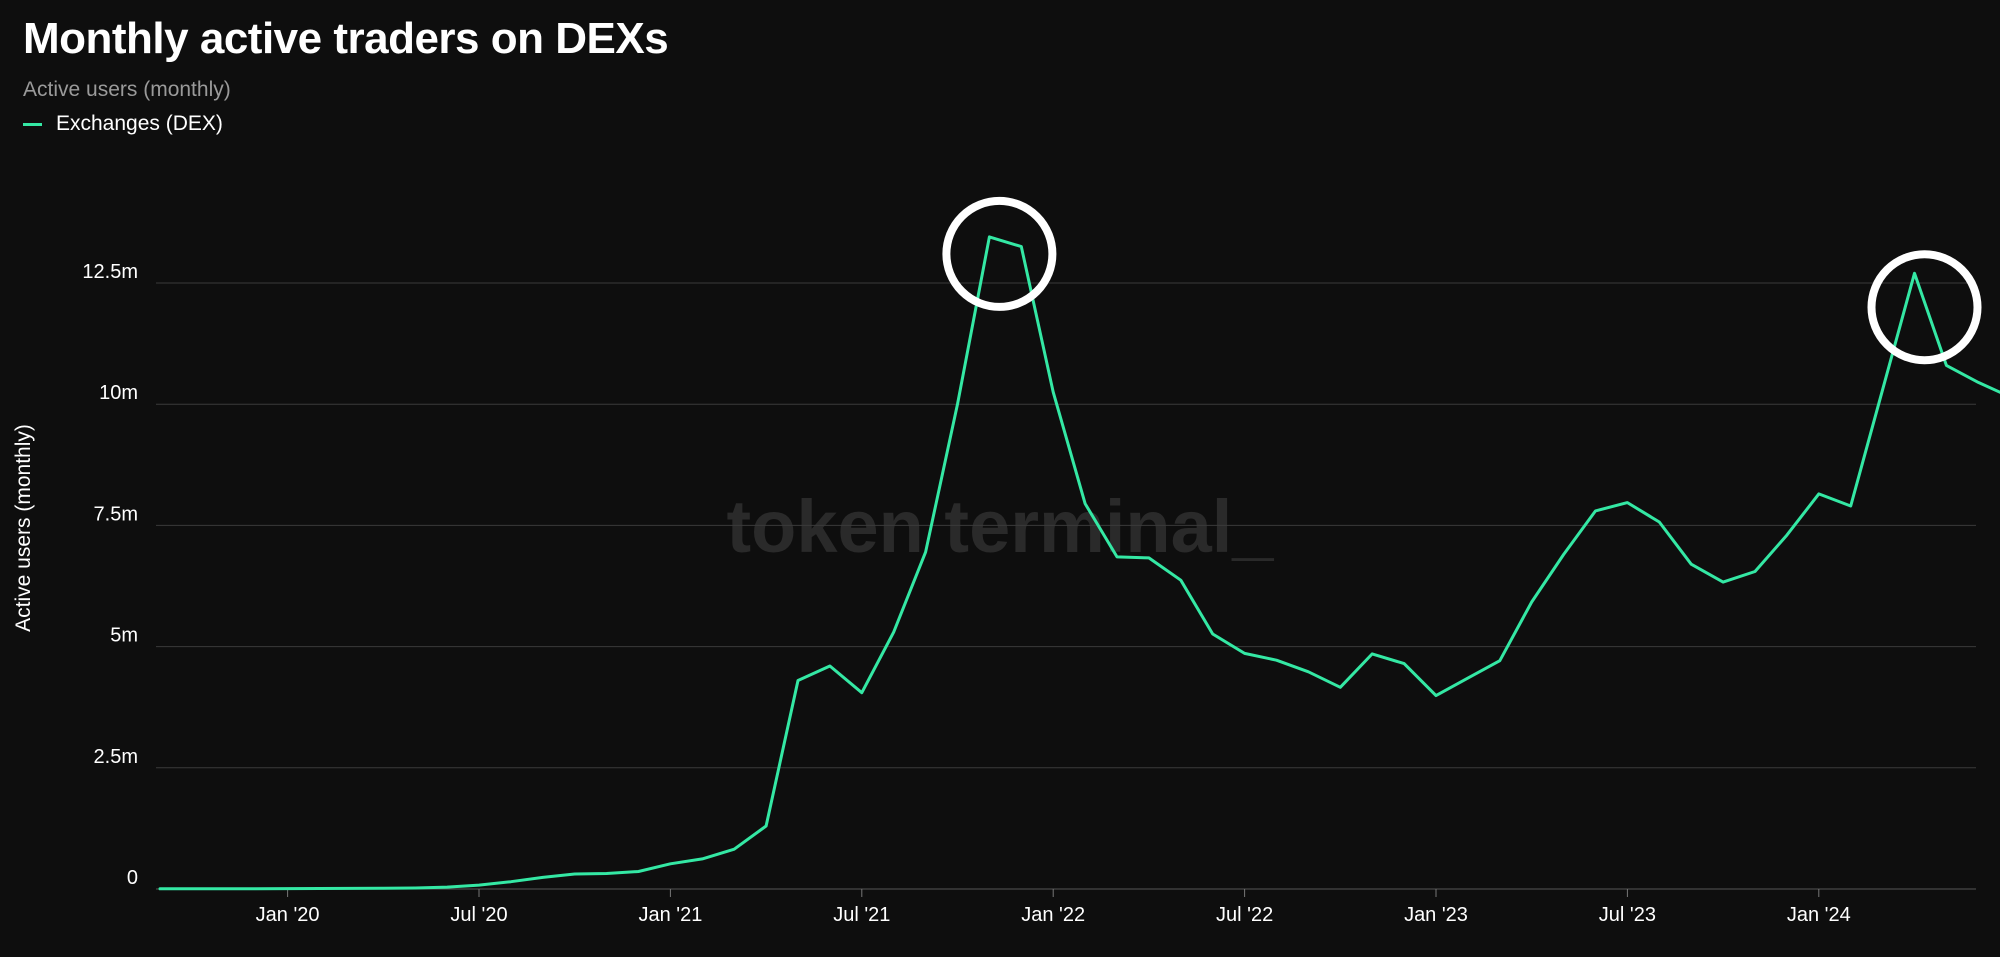 This screenshot has height=957, width=2000. What do you see at coordinates (288, 915) in the screenshot?
I see `x-tick-label: Jan '20` at bounding box center [288, 915].